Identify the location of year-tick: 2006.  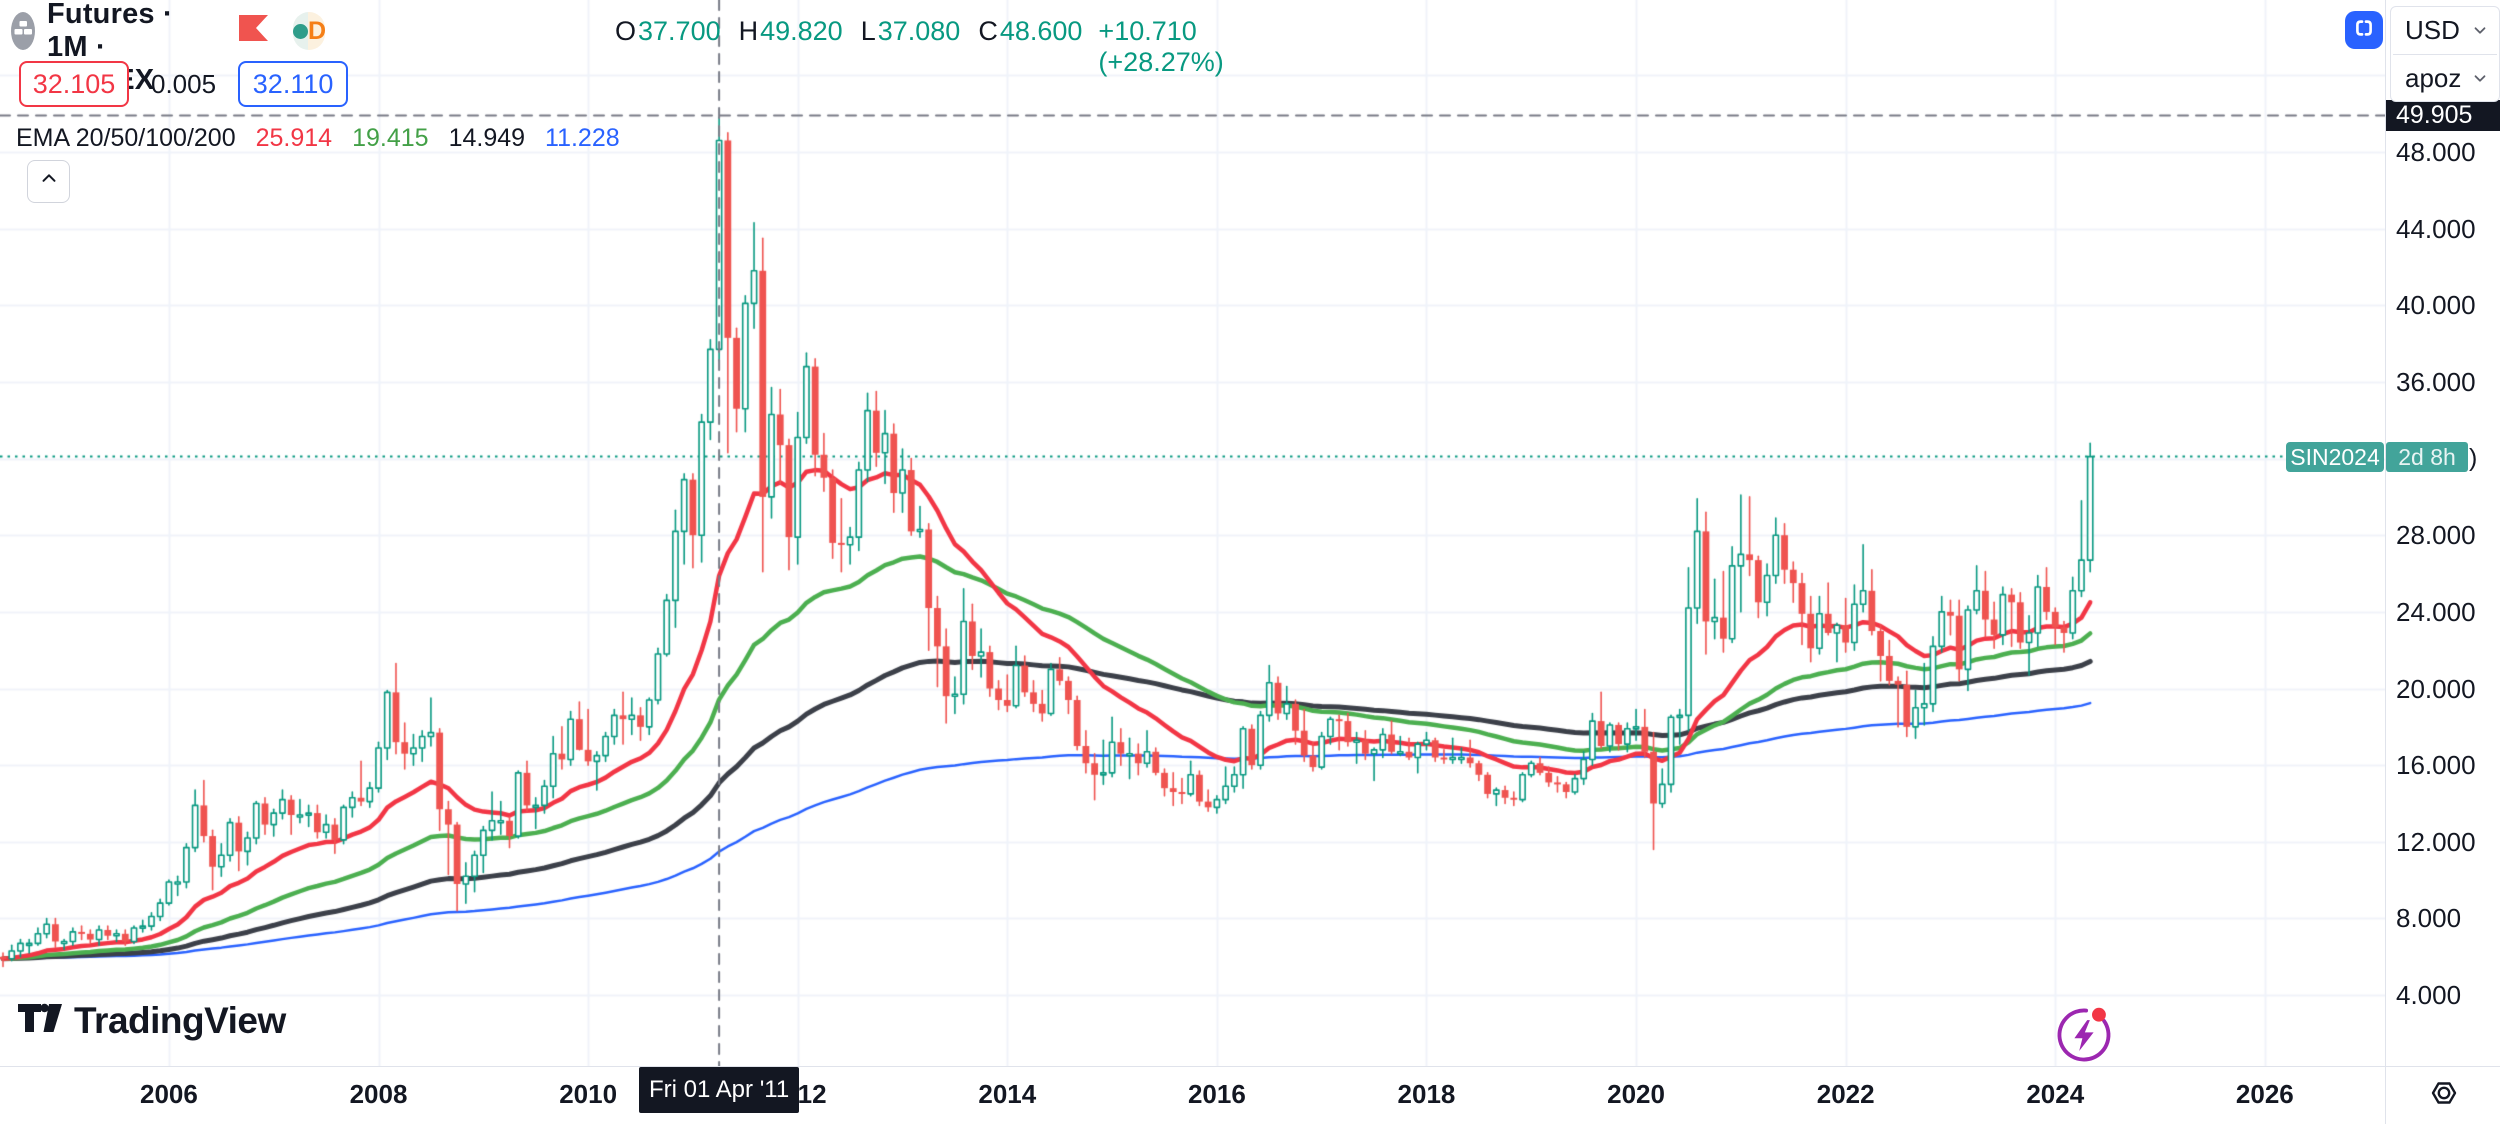
(169, 1094).